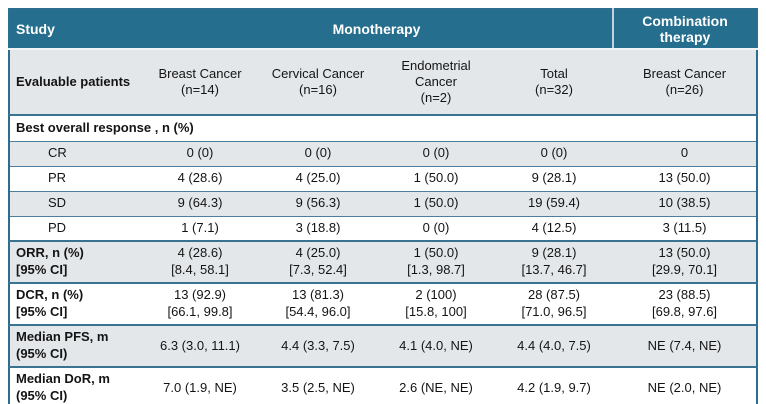  Describe the element at coordinates (436, 82) in the screenshot. I see `column-header-endometrial-cancer: Endometrial Cancer (n=2)` at that location.